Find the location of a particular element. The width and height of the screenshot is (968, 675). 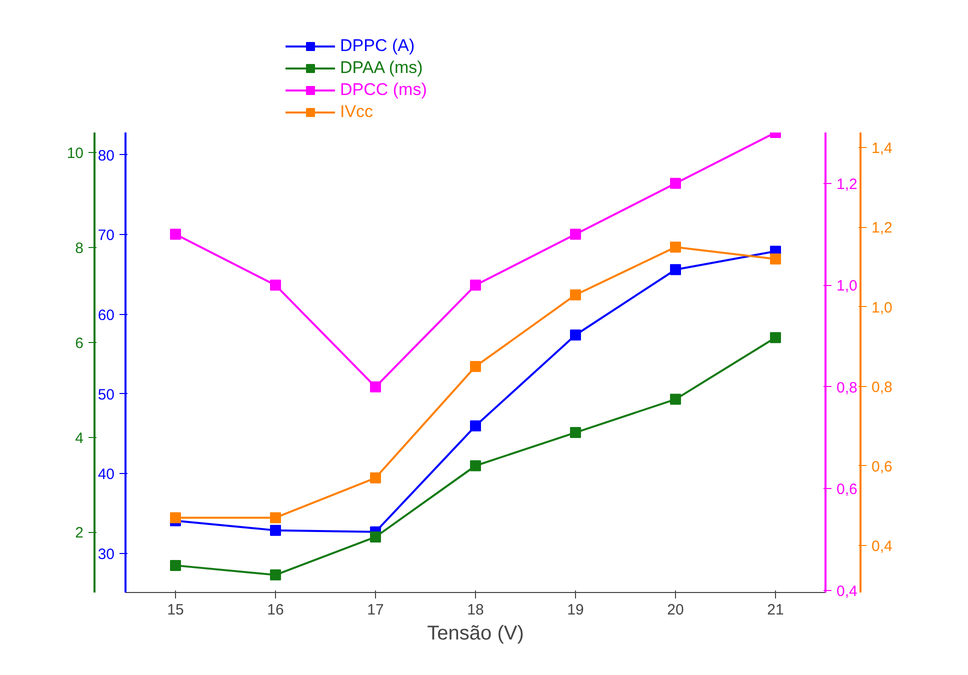

legend-label: DPAA (ms) is located at coordinates (381, 68).